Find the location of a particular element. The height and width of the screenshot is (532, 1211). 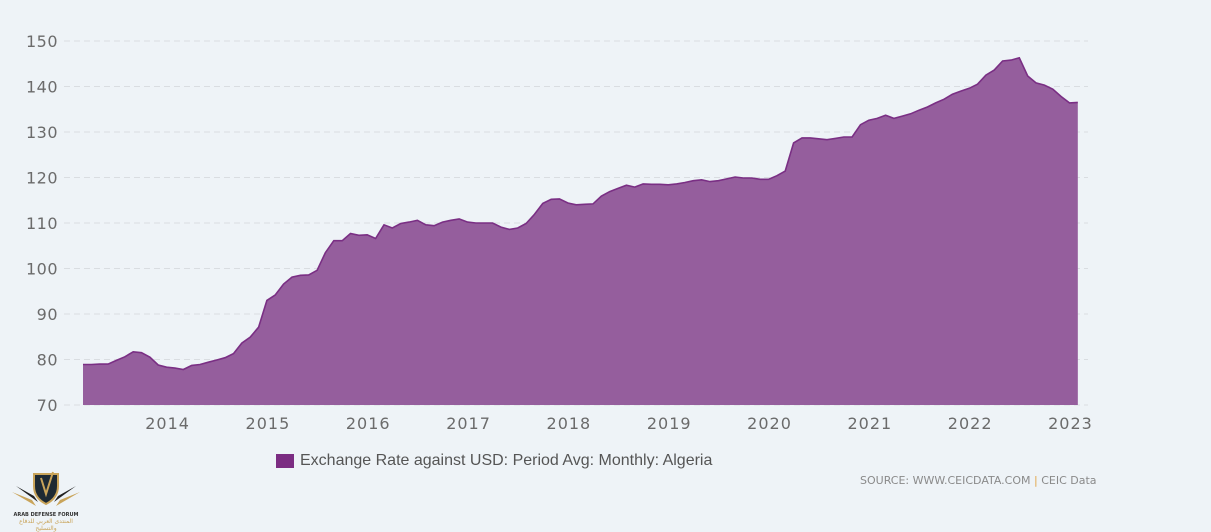

x-tick-label: 2017 is located at coordinates (468, 423).